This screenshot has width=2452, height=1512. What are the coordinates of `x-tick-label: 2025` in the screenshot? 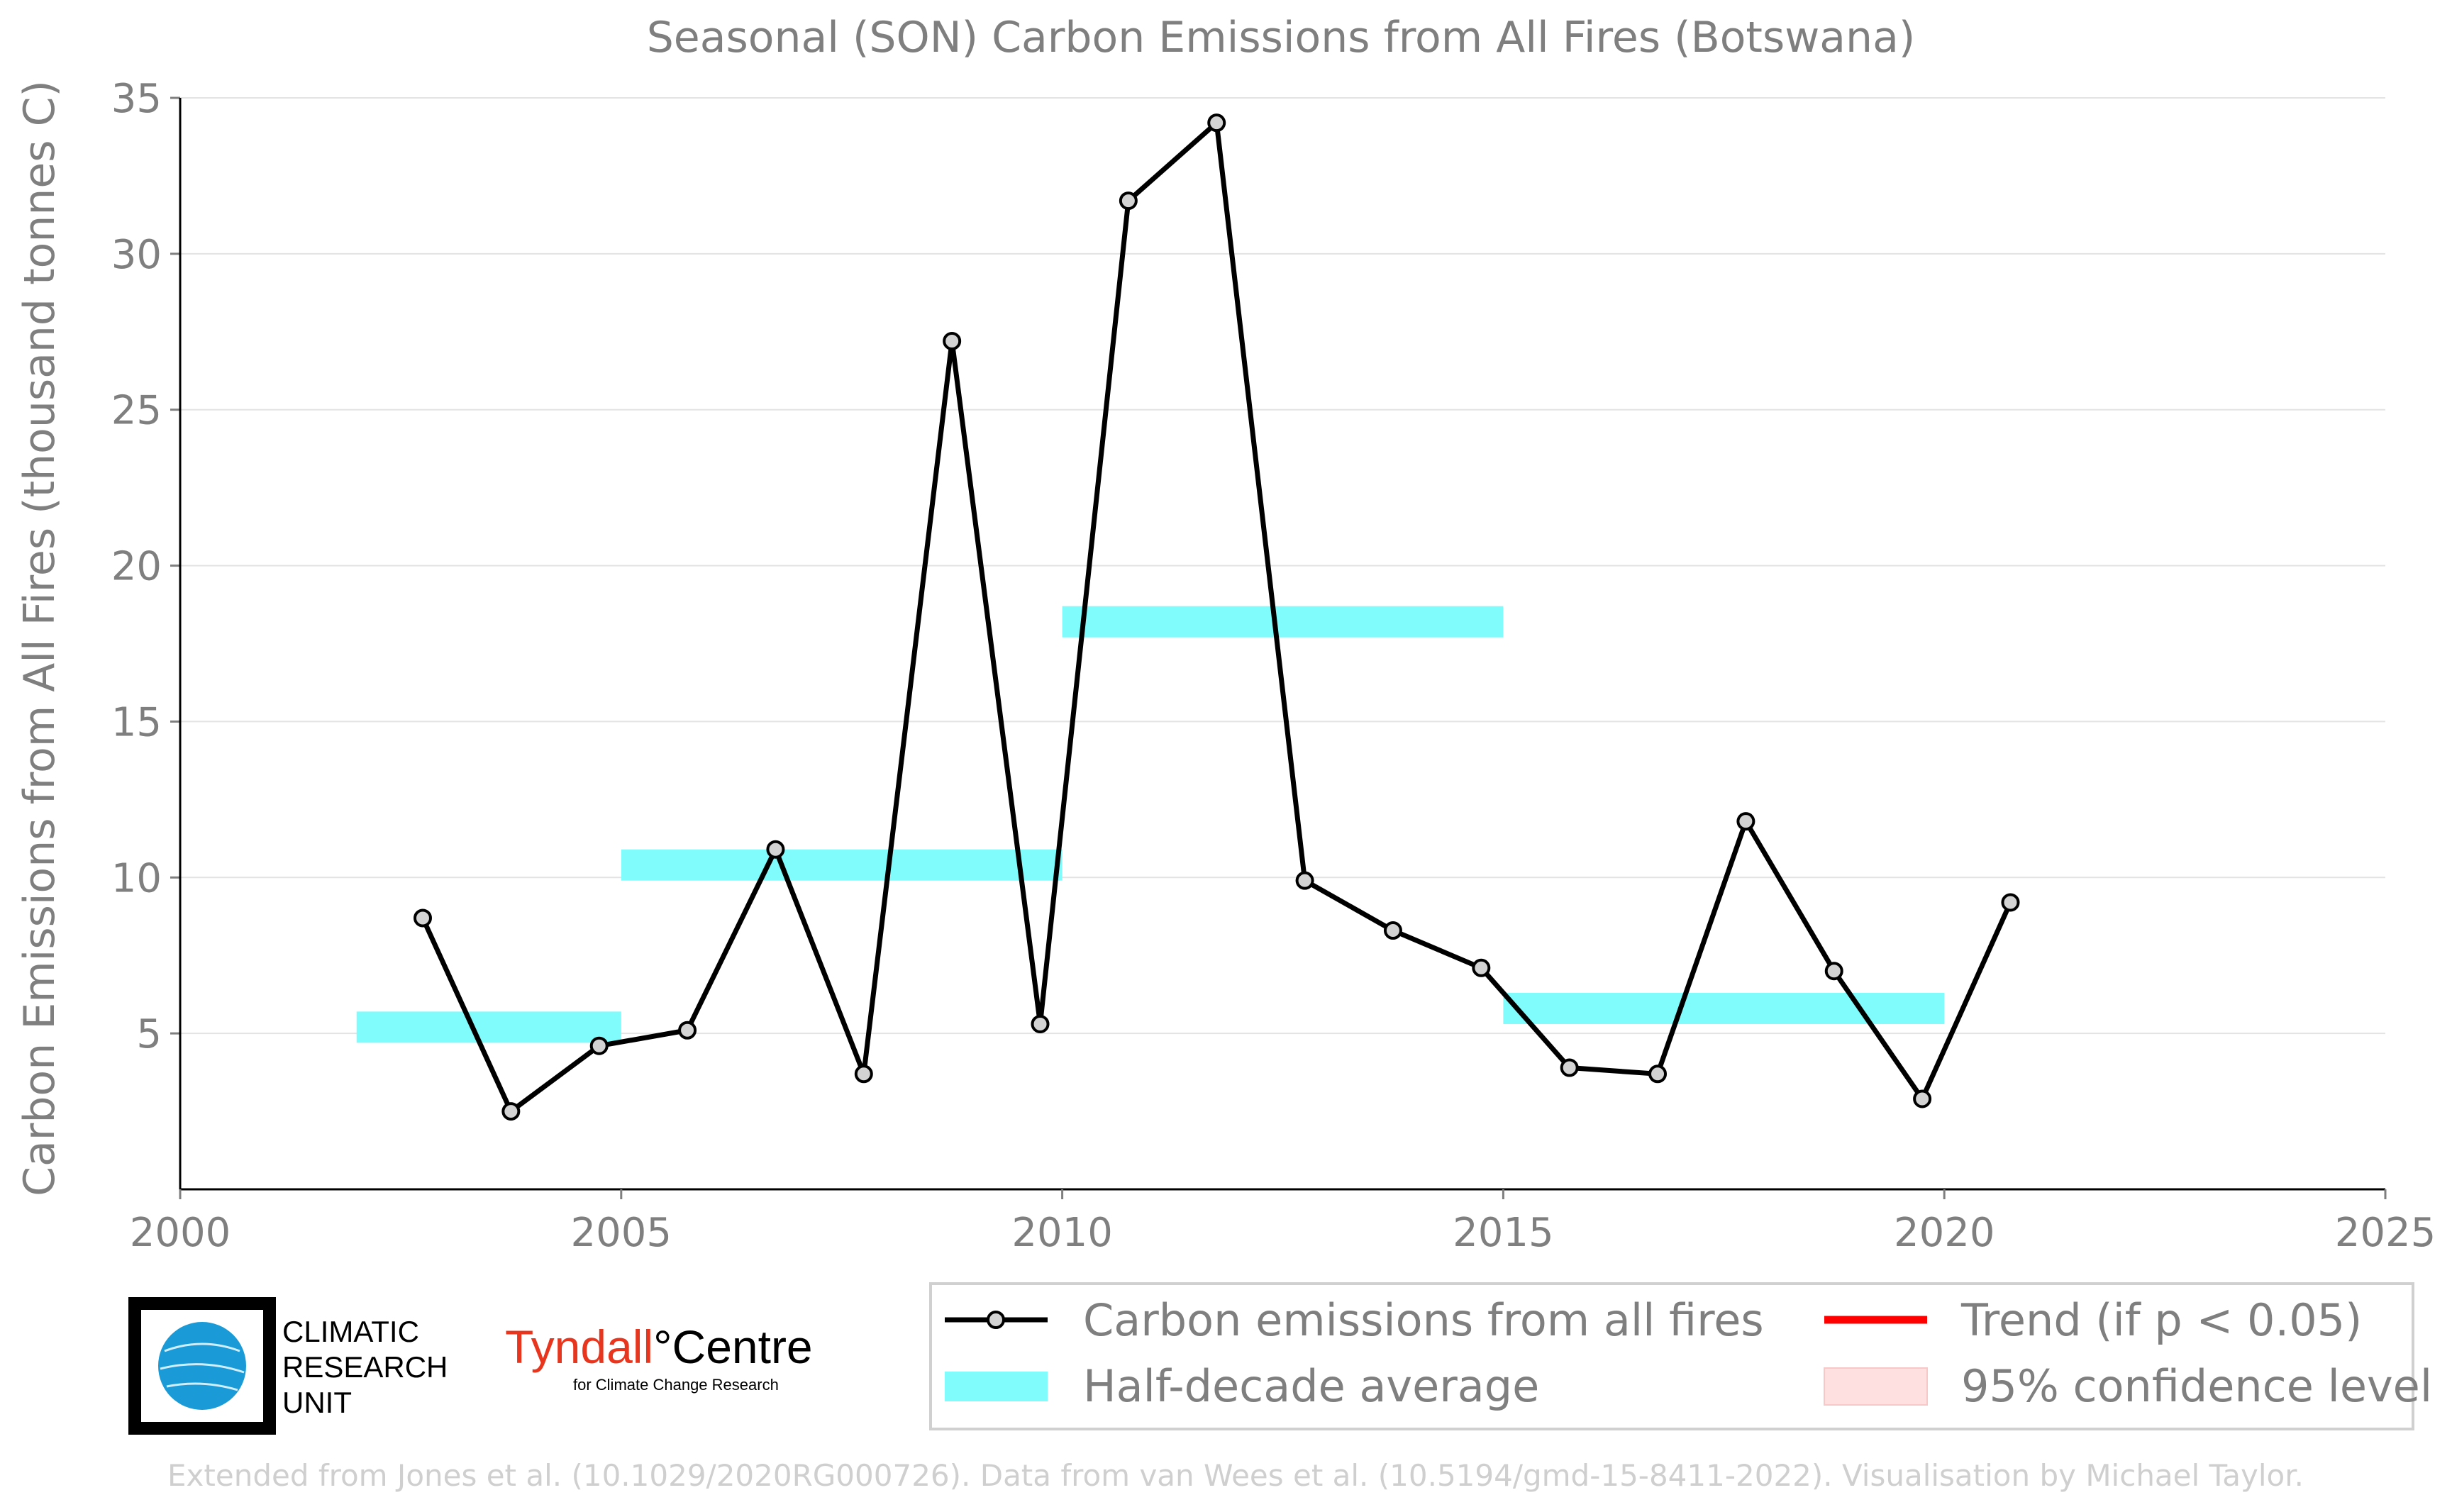 It's located at (2385, 1233).